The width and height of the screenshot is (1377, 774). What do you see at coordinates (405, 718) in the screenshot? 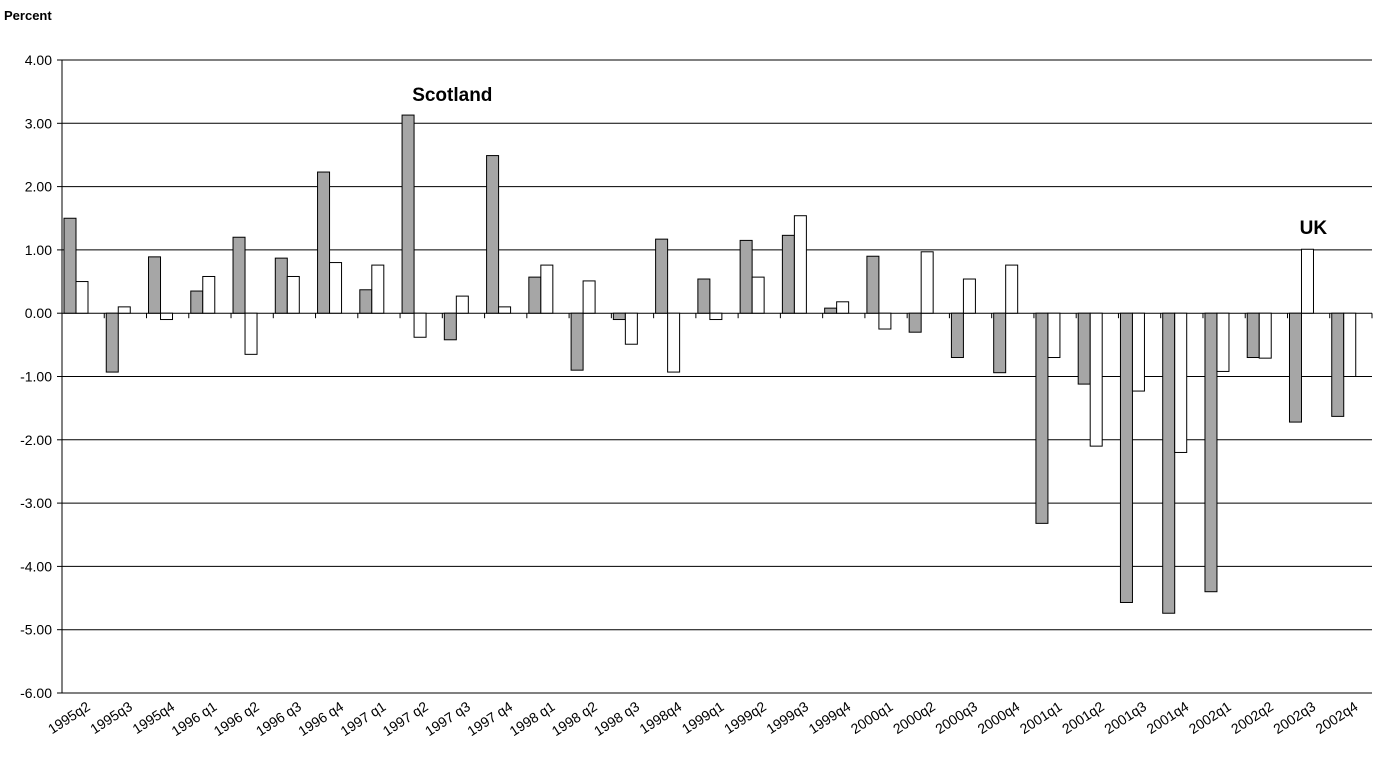
I see `x-tick-label: 1997 q2` at bounding box center [405, 718].